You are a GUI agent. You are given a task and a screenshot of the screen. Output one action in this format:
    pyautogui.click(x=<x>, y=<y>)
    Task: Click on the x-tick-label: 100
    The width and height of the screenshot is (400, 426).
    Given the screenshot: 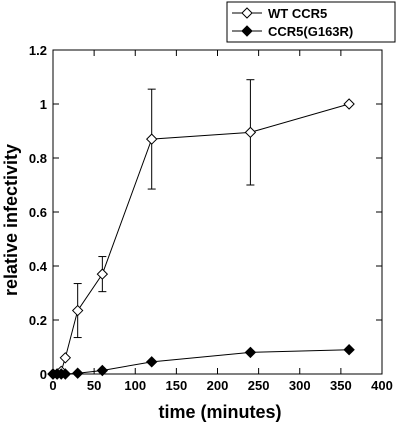 What is the action you would take?
    pyautogui.click(x=135, y=385)
    